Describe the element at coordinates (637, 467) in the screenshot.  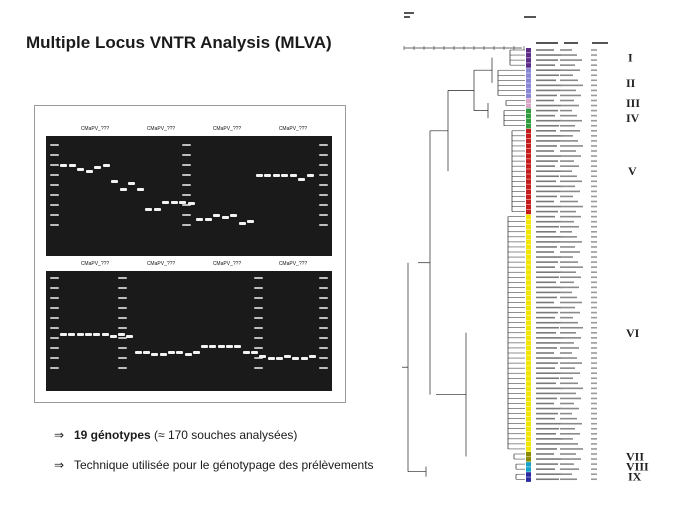
I see `cluster-label-viii: VIII` at that location.